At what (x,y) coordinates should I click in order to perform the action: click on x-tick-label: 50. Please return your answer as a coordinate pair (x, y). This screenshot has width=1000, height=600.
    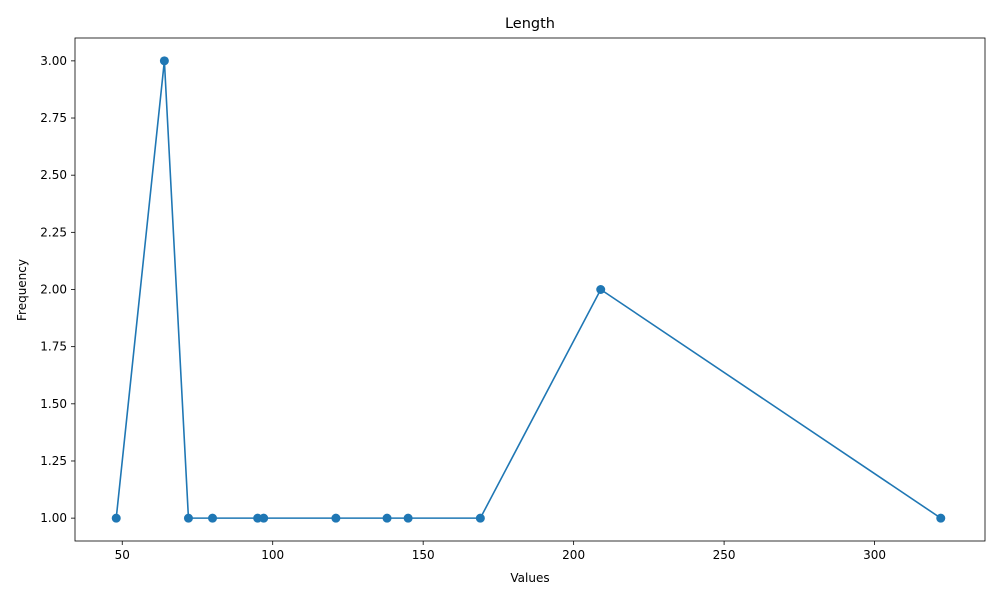
    Looking at the image, I should click on (122, 555).